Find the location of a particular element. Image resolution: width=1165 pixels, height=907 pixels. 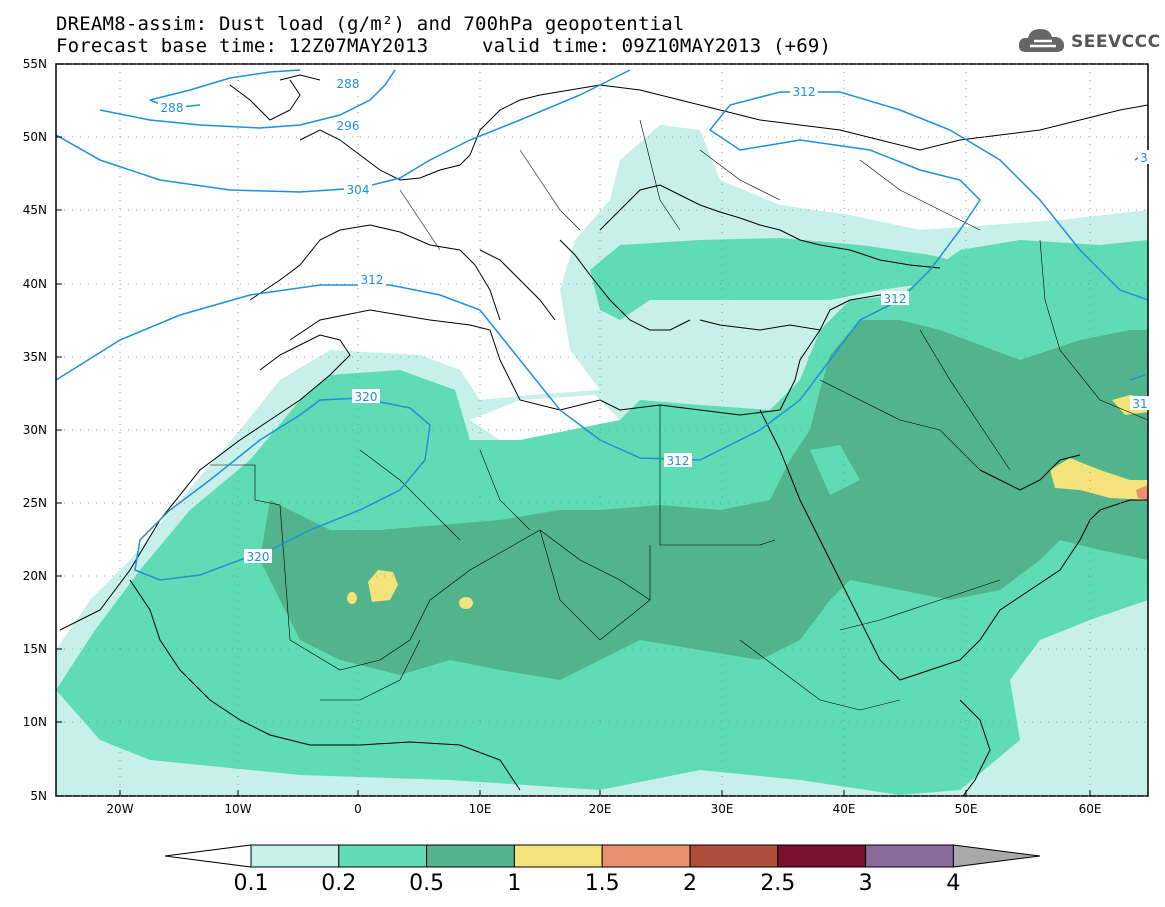

contour-label: 296 is located at coordinates (348, 126).